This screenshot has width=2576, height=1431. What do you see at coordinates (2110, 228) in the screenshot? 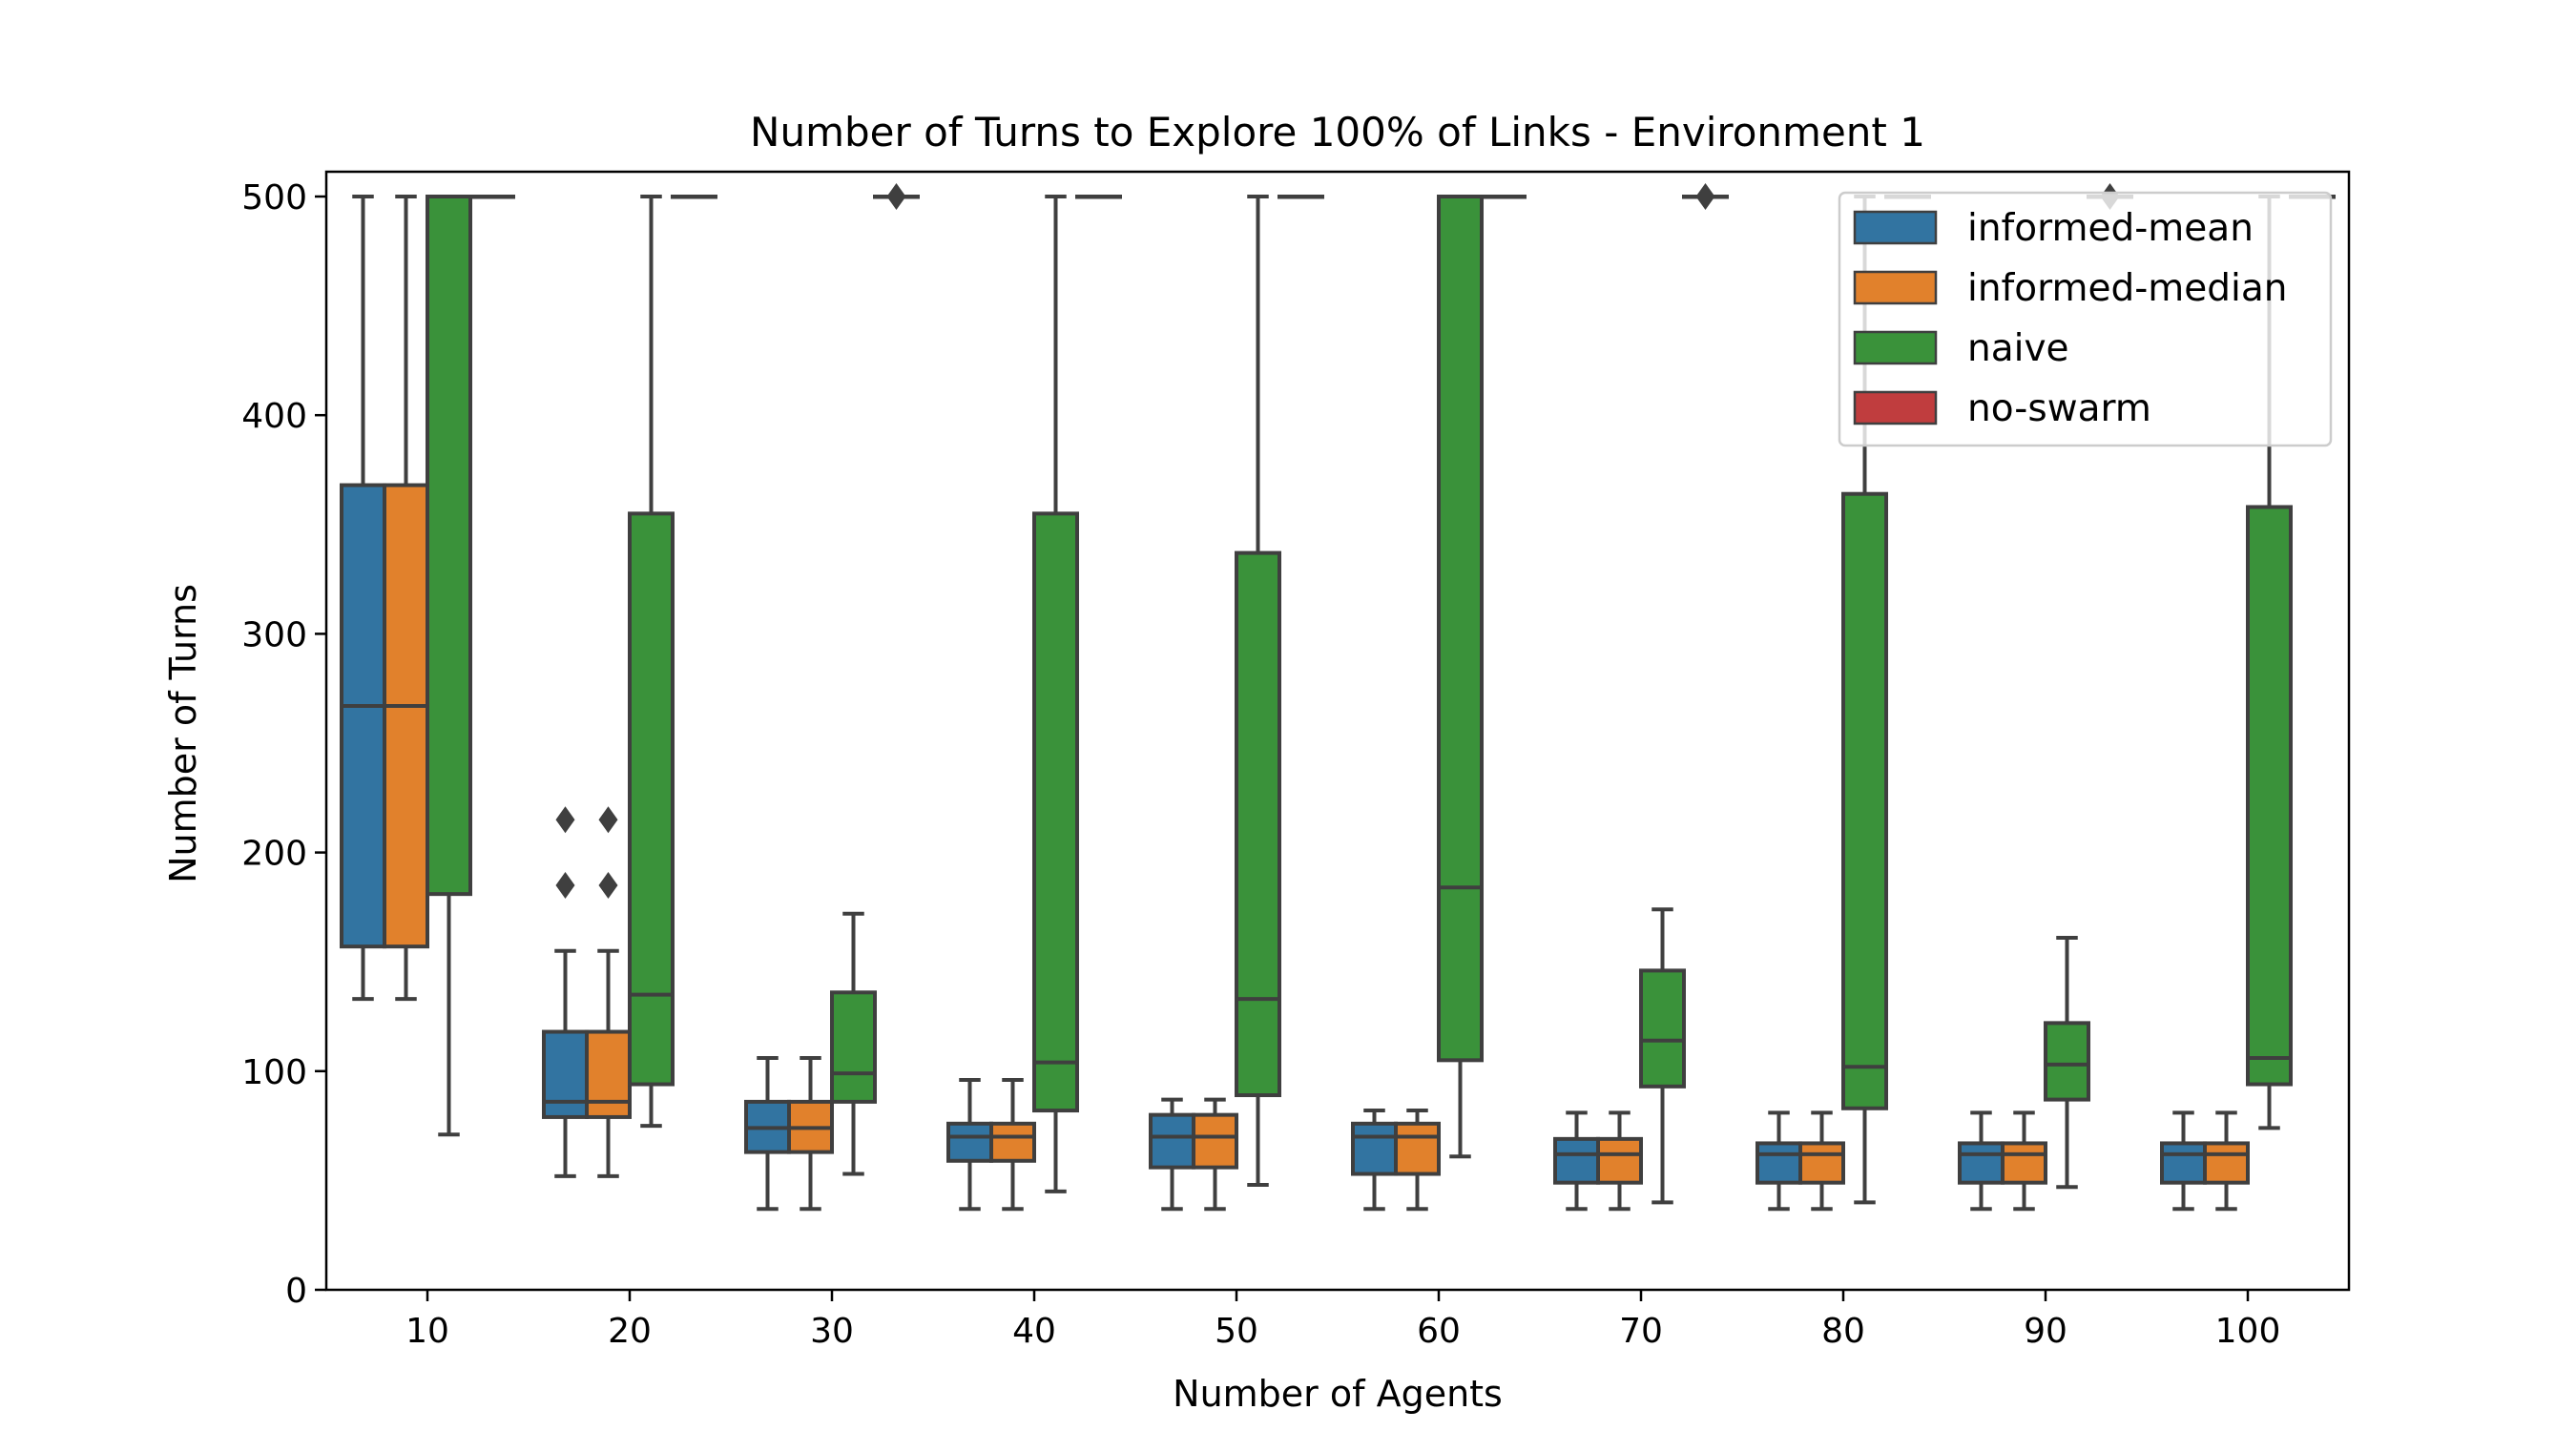
I see `legend-label-informed-mean: informed-mean` at bounding box center [2110, 228].